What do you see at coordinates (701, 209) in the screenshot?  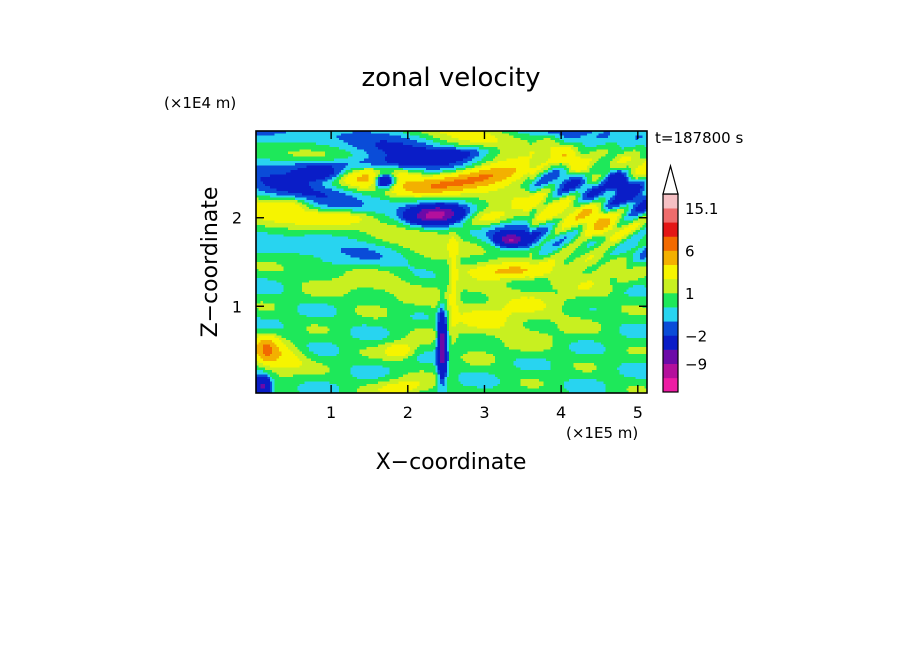 I see `colorbar-label: 15.1` at bounding box center [701, 209].